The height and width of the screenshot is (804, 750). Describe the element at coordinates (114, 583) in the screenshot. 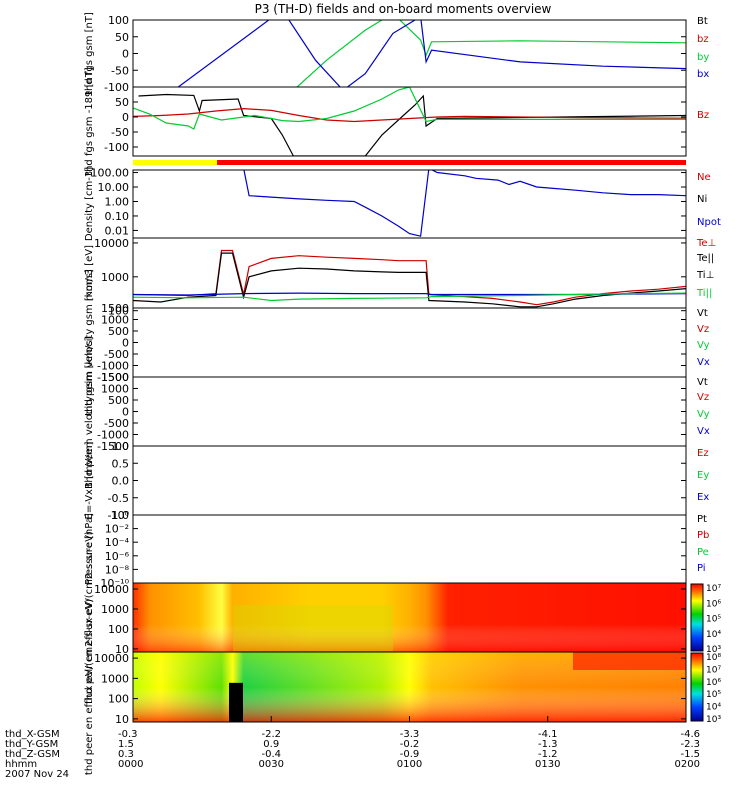

I see `y-tick-label: 10⁻¹⁰` at that location.